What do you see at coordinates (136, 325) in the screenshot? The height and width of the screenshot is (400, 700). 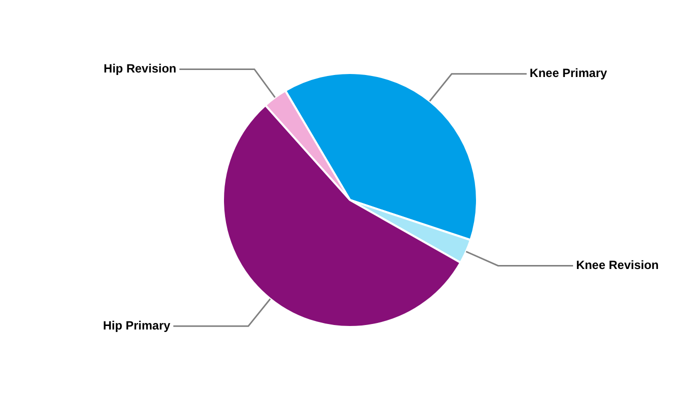 I see `slice-label: Hip Primary` at bounding box center [136, 325].